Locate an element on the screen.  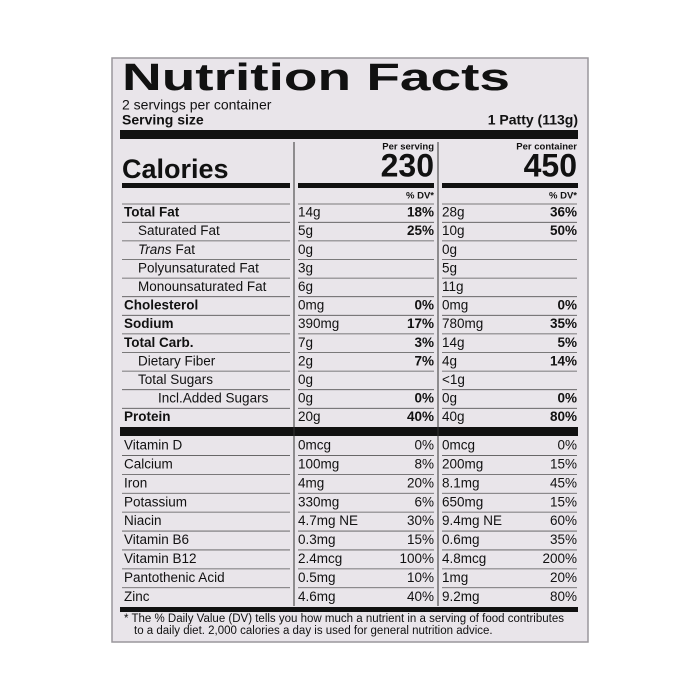
amount: 6g is located at coordinates (305, 286).